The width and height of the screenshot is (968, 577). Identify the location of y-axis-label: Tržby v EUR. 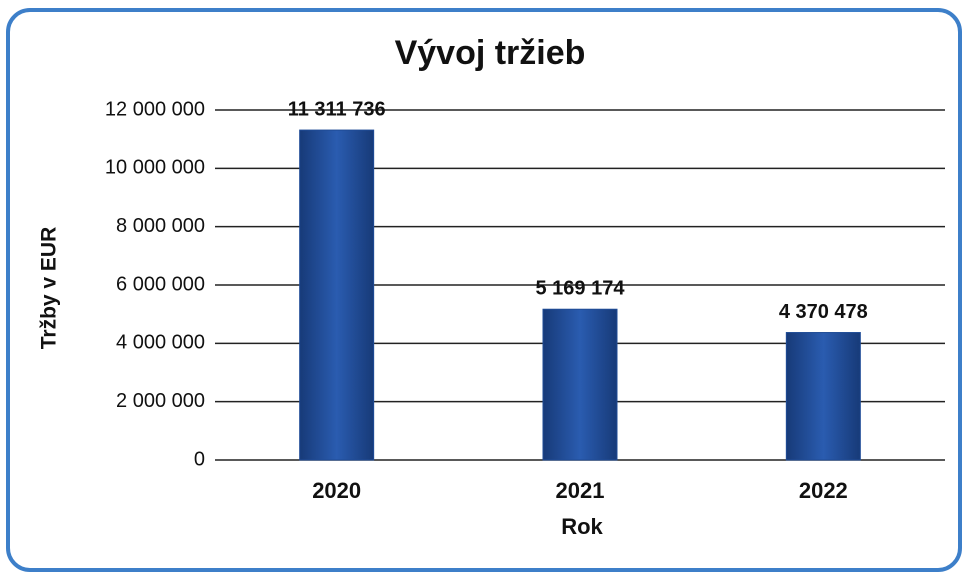
(49, 288).